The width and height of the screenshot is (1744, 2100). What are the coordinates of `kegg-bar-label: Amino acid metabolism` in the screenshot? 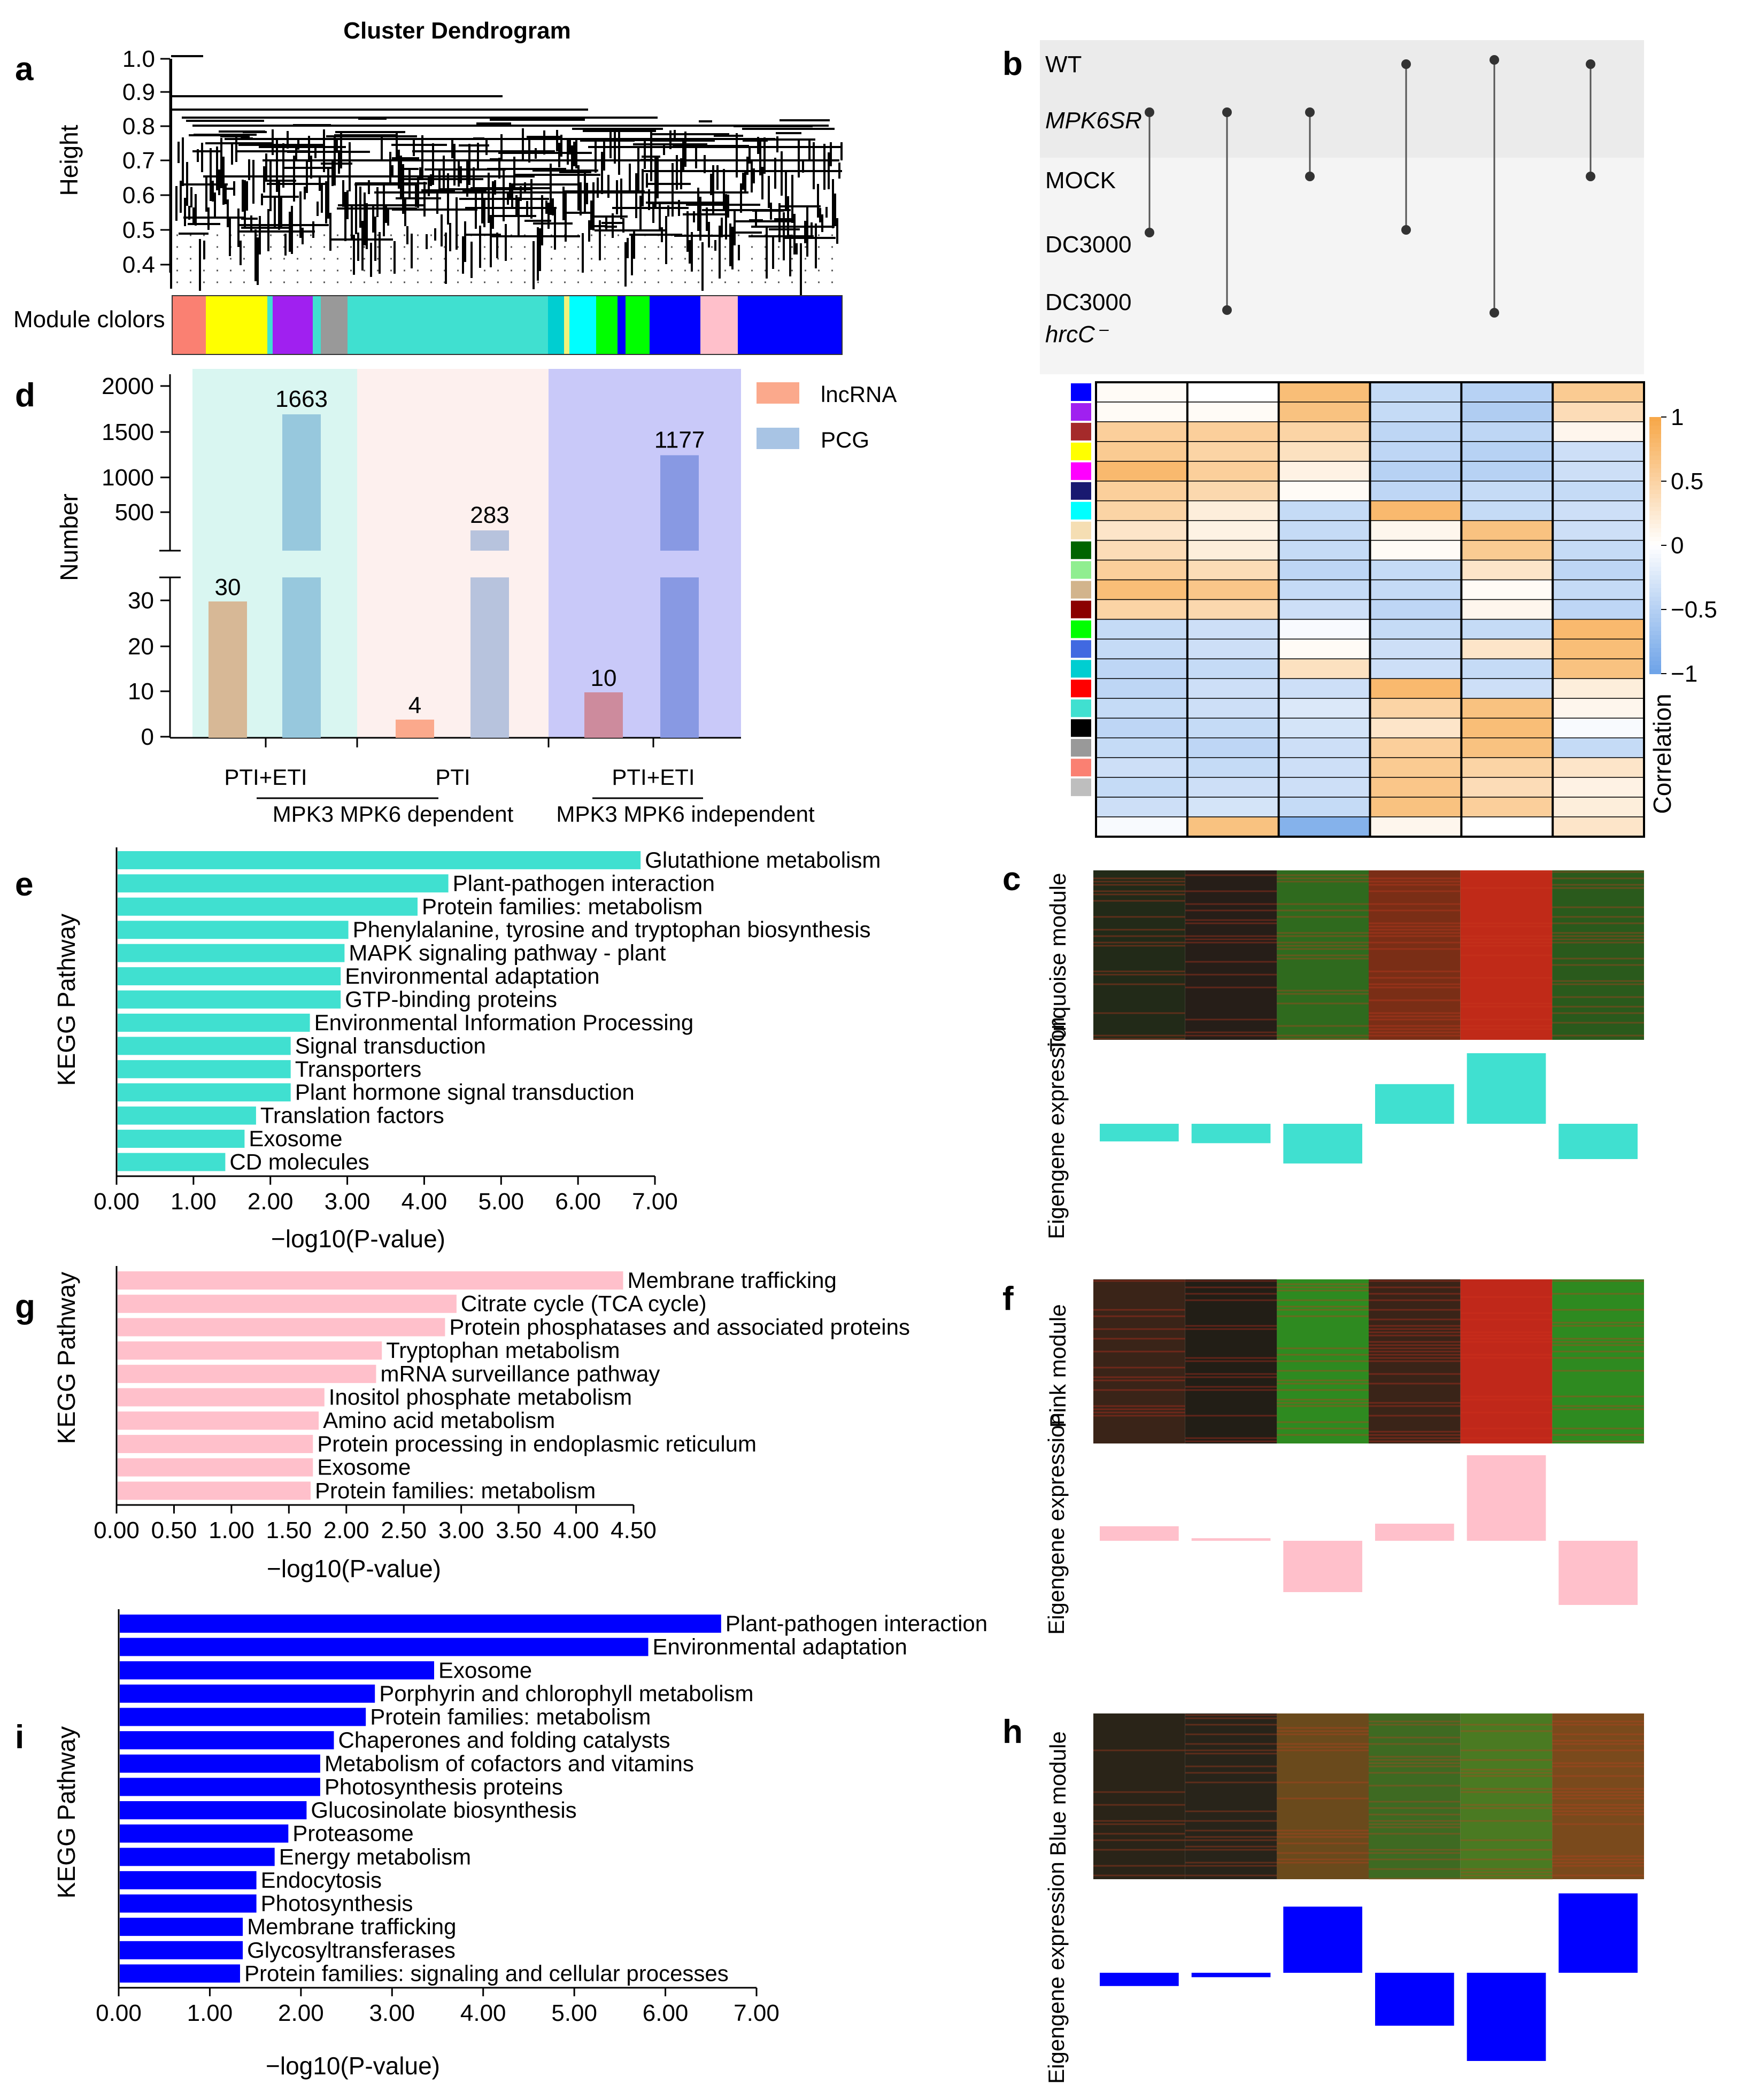 It's located at (439, 1420).